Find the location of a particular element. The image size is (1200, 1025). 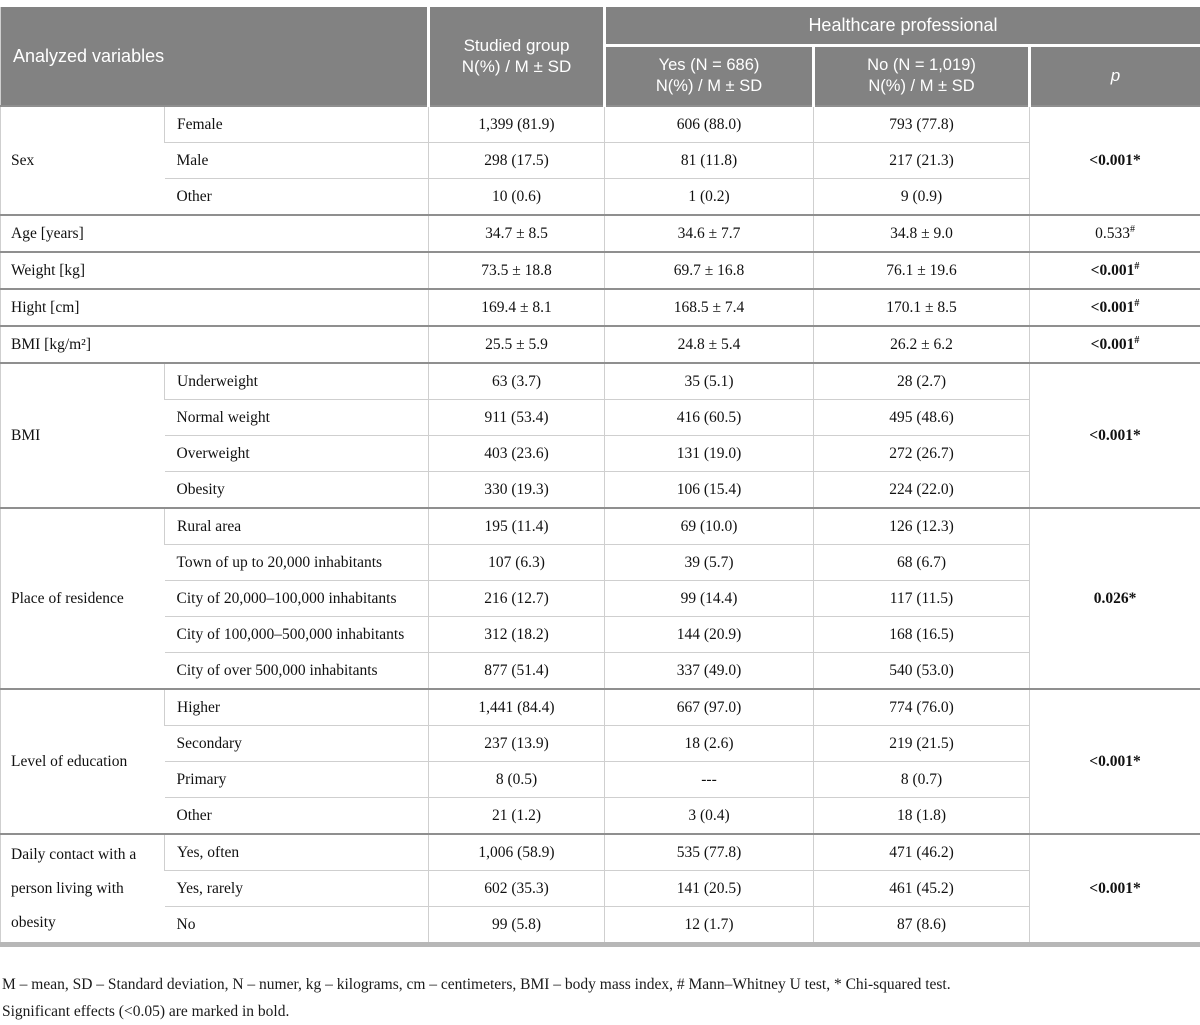

studied-cell: 1,441 (84.4) is located at coordinates (517, 707).